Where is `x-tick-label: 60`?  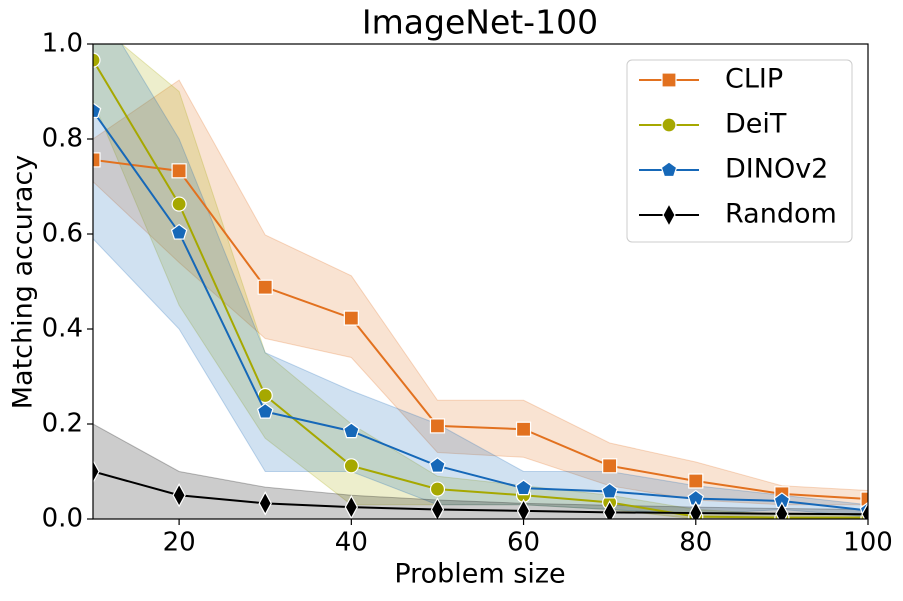 x-tick-label: 60 is located at coordinates (523, 543).